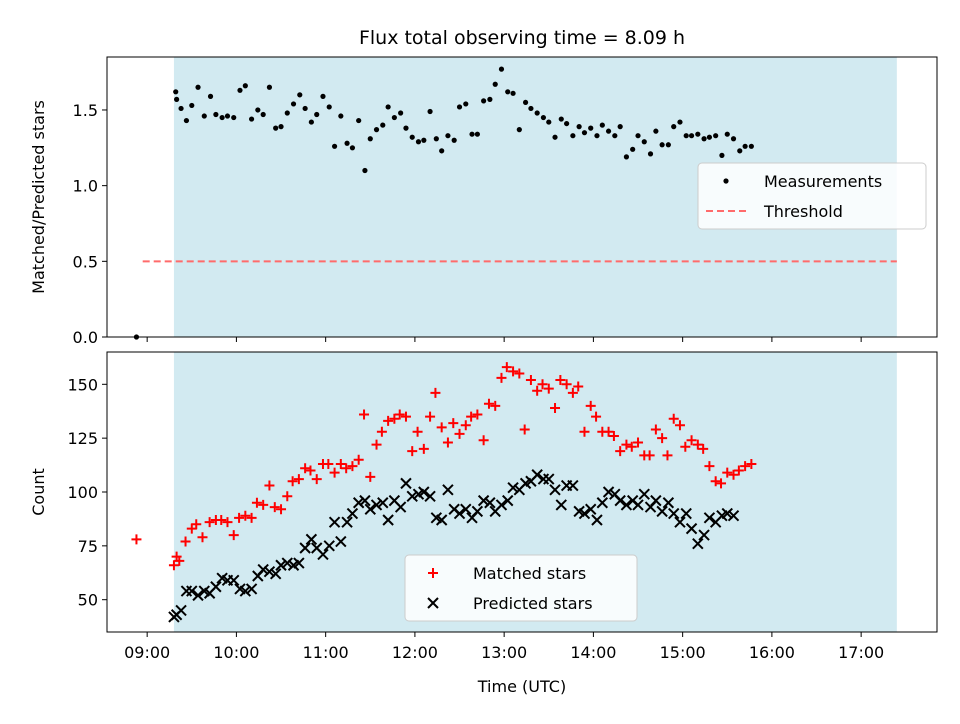  Describe the element at coordinates (38, 492) in the screenshot. I see `y-axis-label: Count` at that location.